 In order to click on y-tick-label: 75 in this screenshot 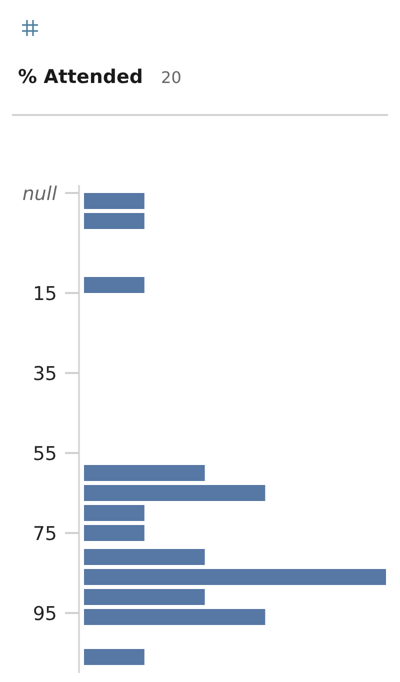, I will do `click(44, 534)`.